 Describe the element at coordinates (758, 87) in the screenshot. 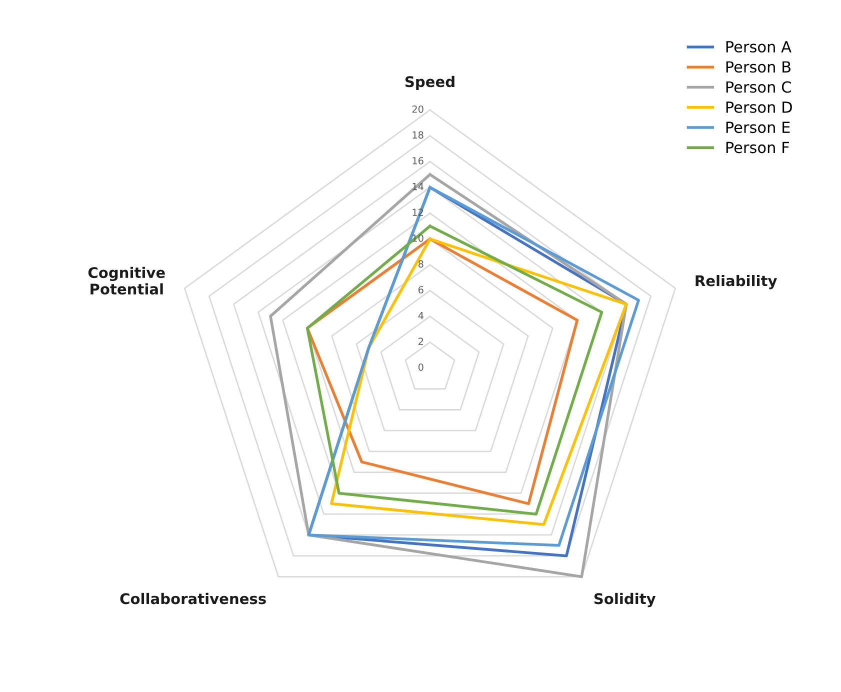

I see `legend-label: Person C` at that location.